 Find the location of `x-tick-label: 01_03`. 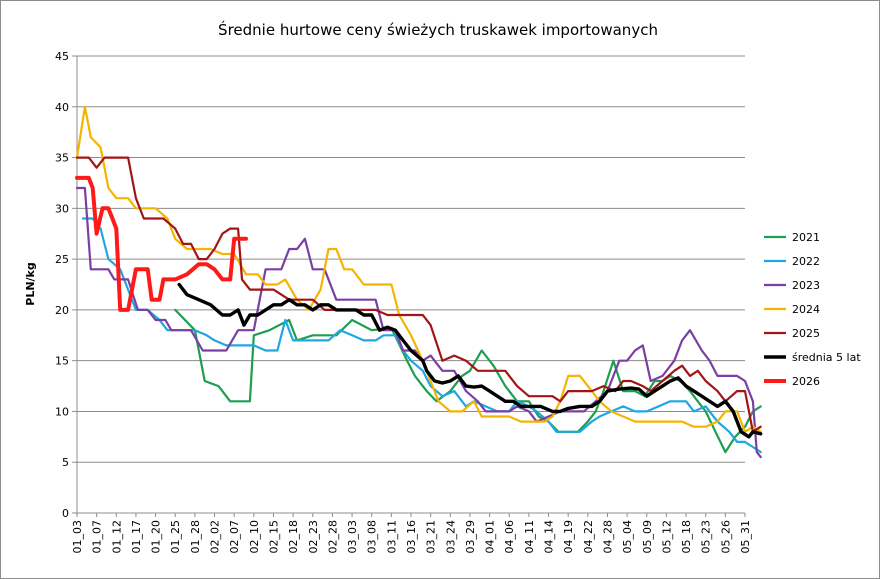

x-tick-label: 01_03 is located at coordinates (77, 537).